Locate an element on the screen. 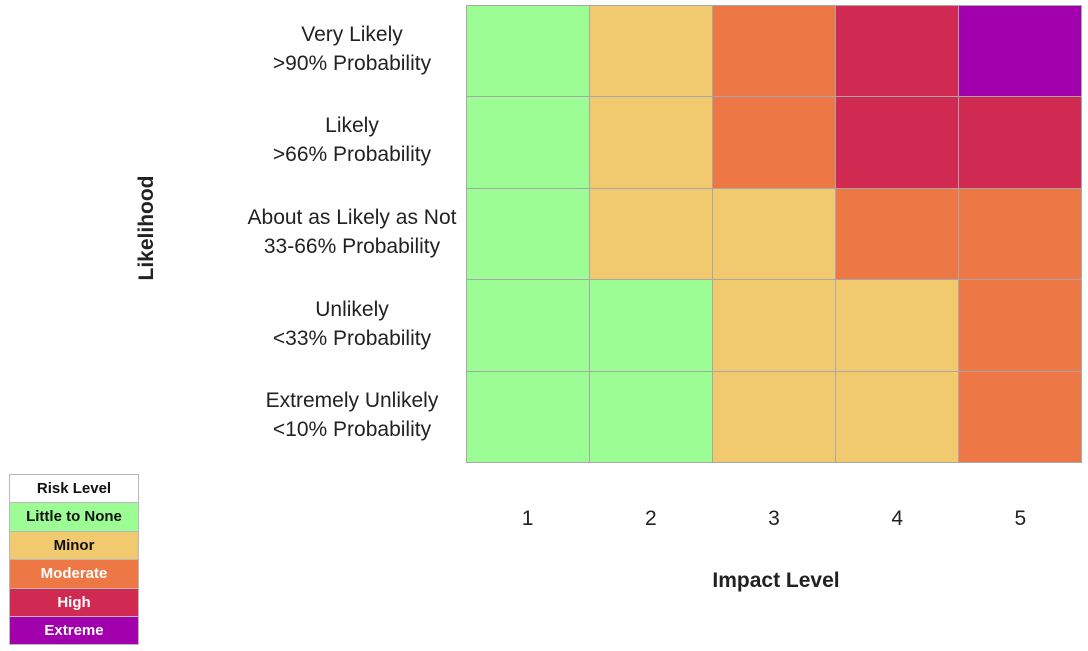 The image size is (1088, 651). row-label: Unlikely <33% Probability is located at coordinates (352, 324).